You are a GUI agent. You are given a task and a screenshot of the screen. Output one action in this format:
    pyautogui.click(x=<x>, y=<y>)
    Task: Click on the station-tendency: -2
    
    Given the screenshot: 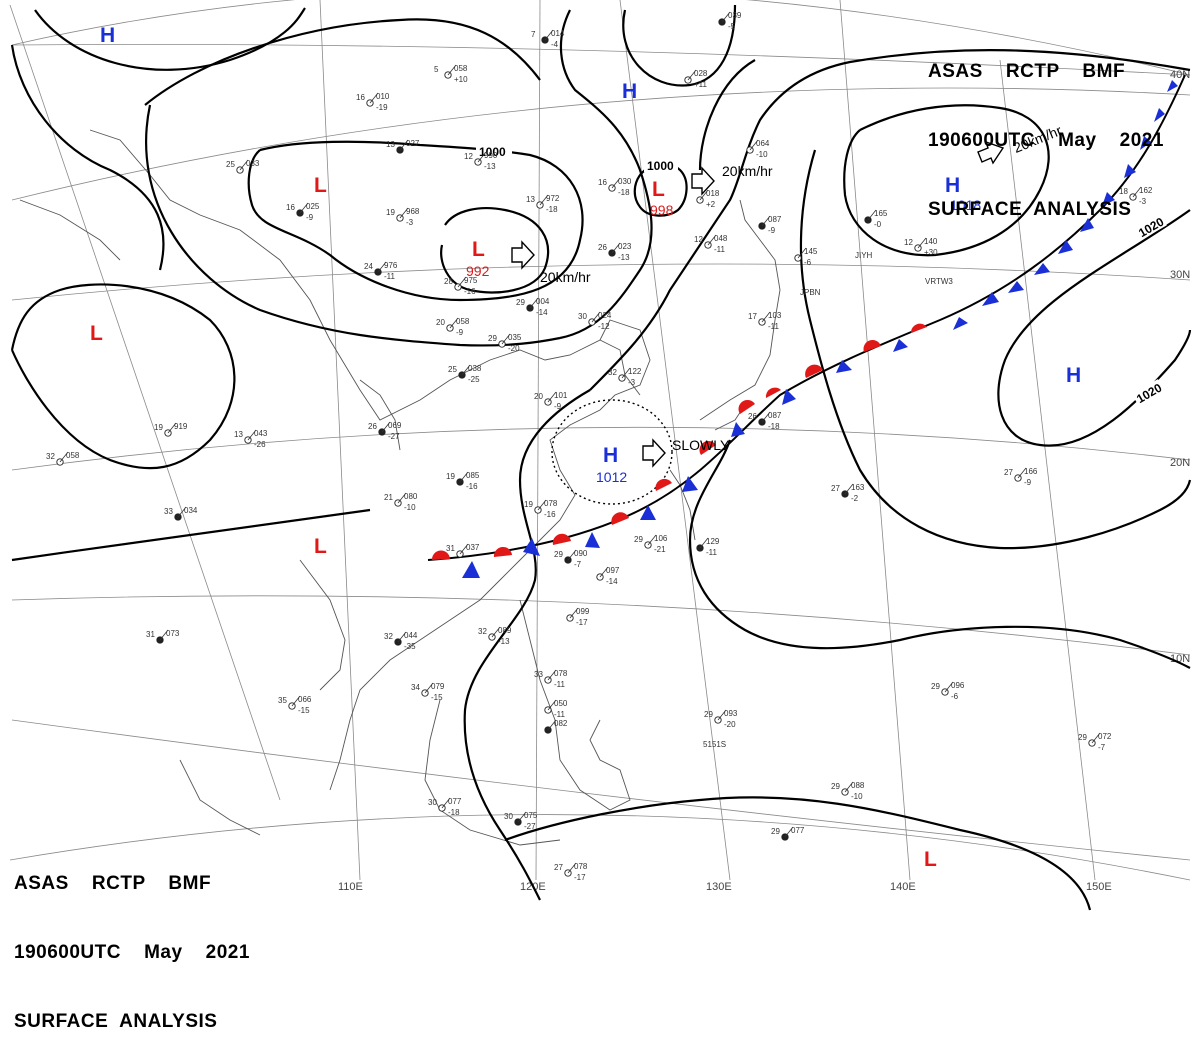 What is the action you would take?
    pyautogui.click(x=855, y=498)
    